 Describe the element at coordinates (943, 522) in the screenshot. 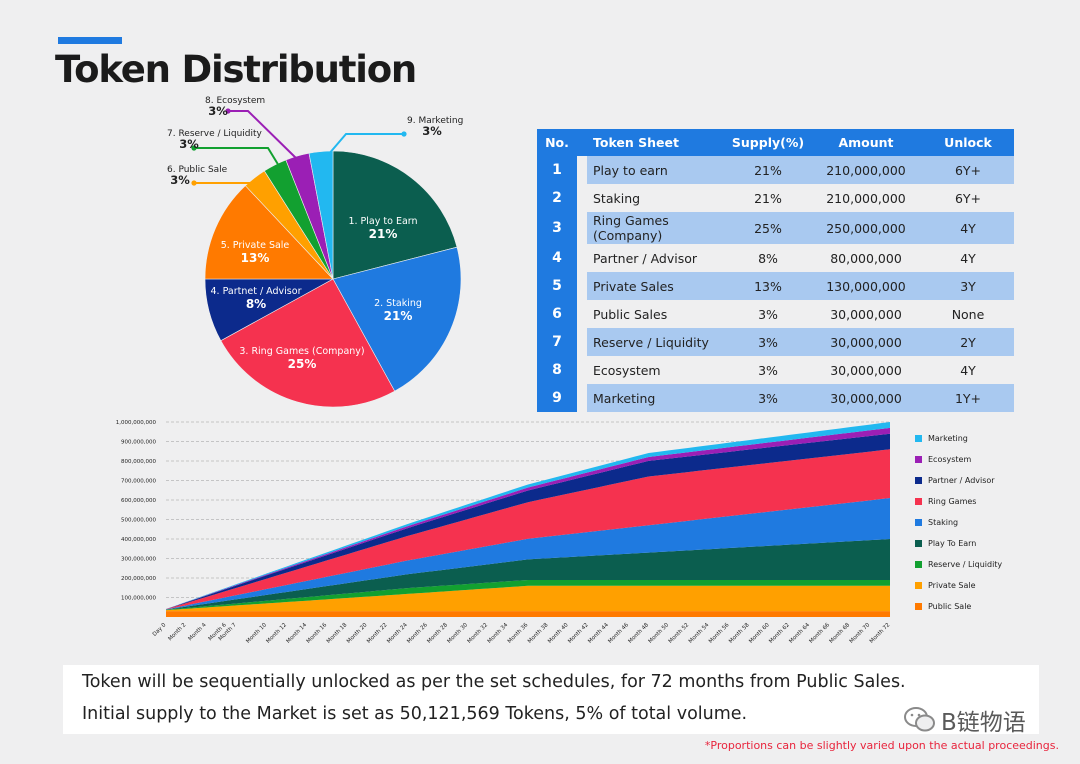

I see `legend-label: Staking` at that location.